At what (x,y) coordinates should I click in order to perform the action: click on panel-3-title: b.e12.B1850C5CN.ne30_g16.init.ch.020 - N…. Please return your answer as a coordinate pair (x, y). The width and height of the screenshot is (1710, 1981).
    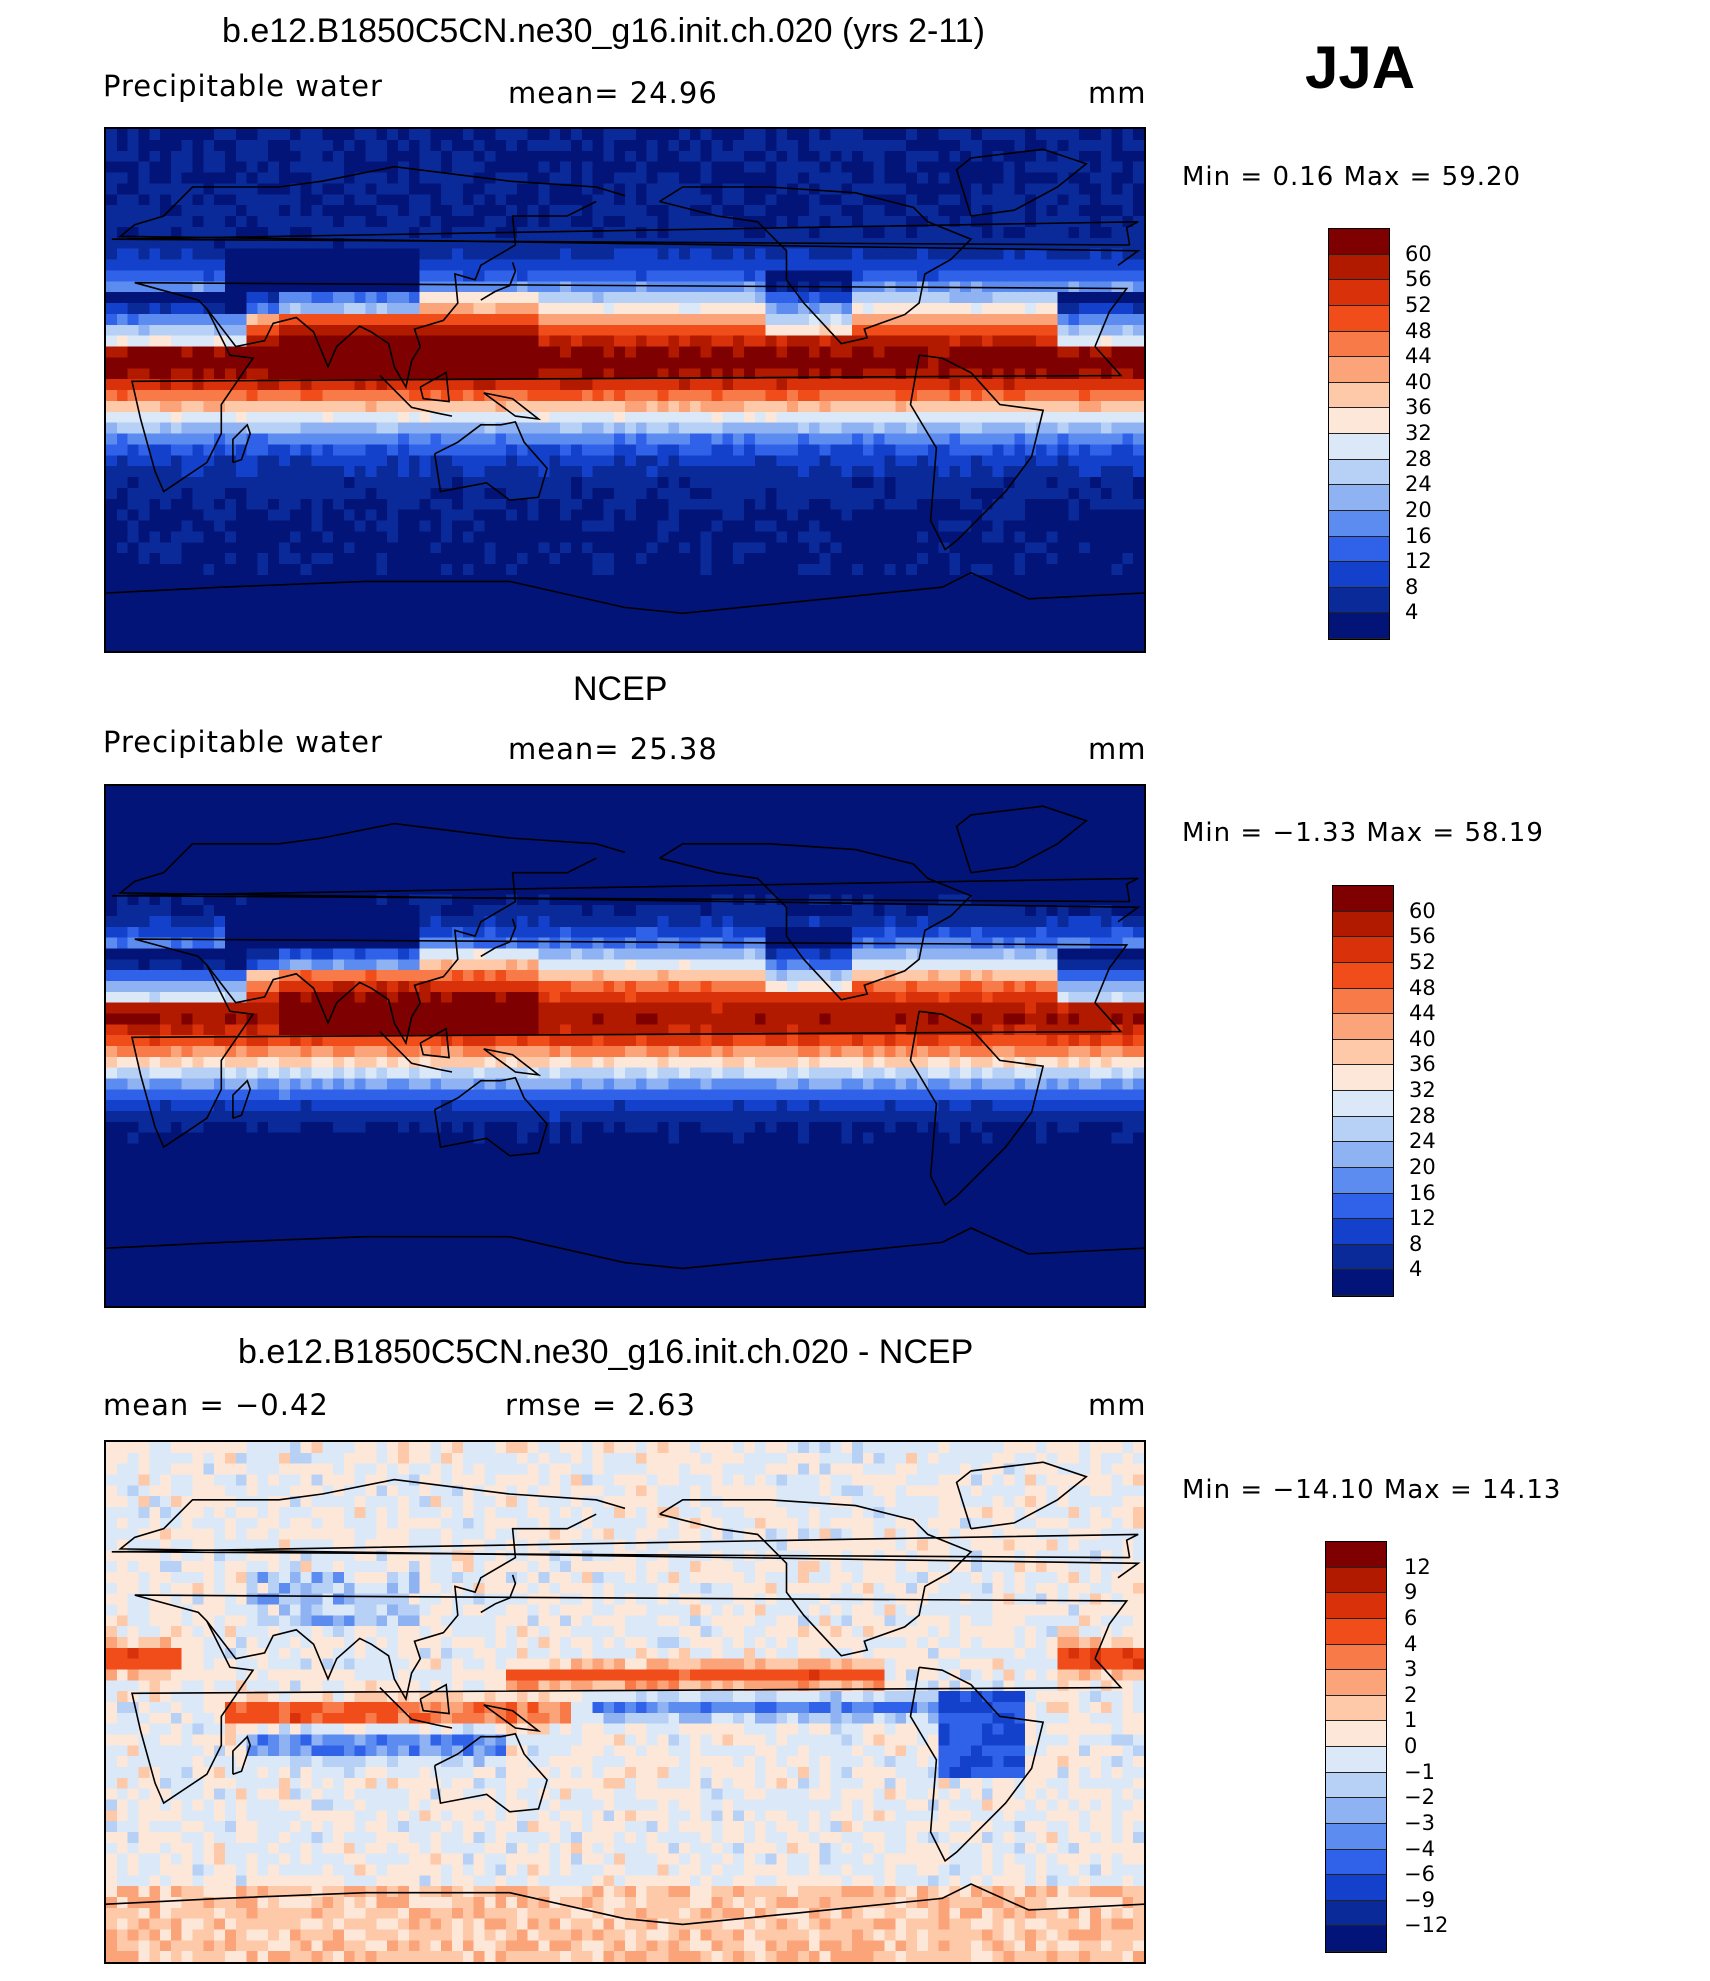
    Looking at the image, I should click on (606, 1352).